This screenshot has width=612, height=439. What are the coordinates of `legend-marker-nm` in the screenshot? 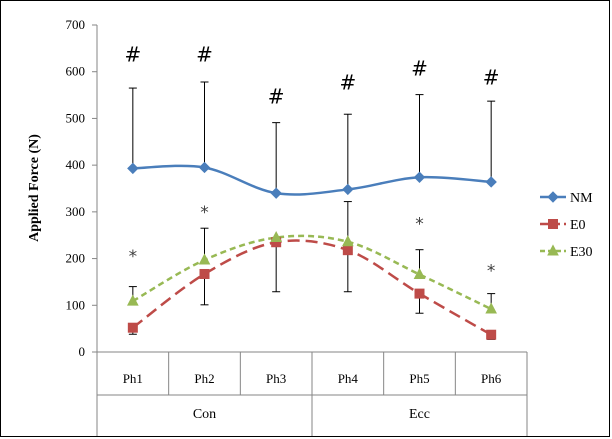 It's located at (553, 197).